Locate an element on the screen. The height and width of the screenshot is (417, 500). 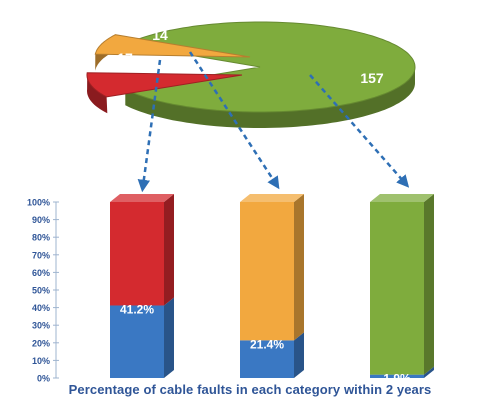
bar-0-value-label: 41.2% is located at coordinates (137, 309).